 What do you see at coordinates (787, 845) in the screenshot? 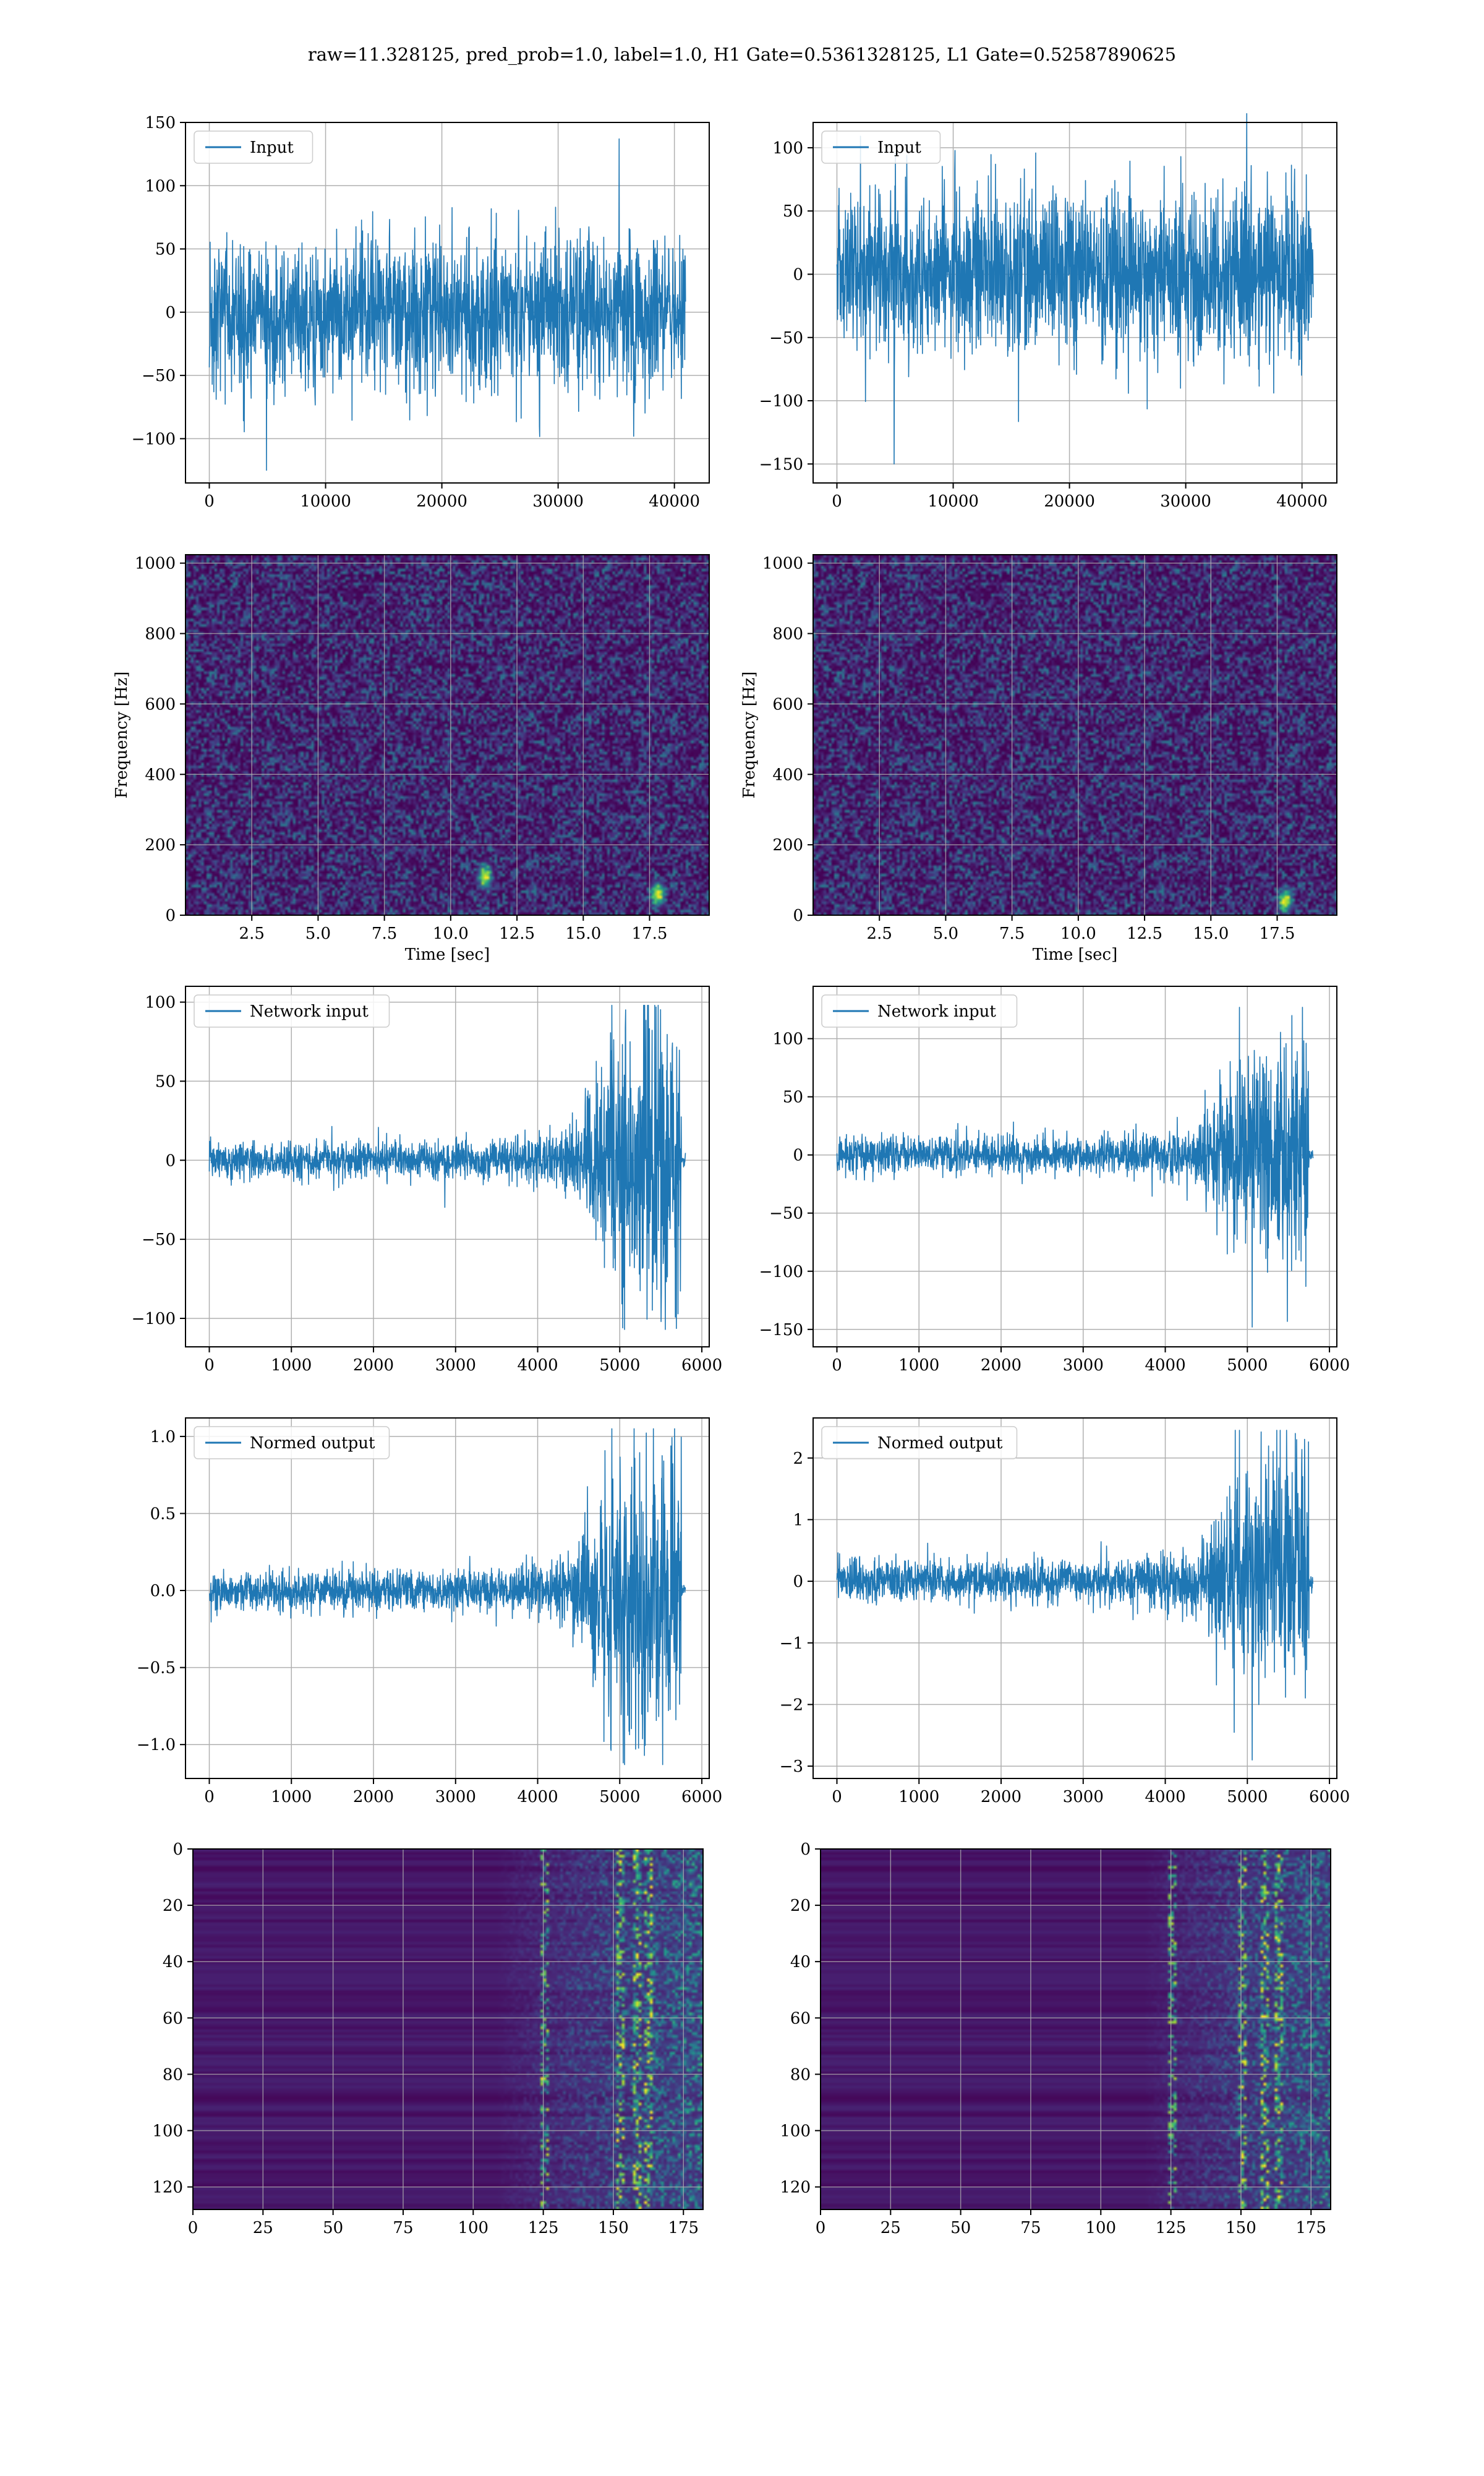
I see `y-tick-label: 200` at bounding box center [787, 845].